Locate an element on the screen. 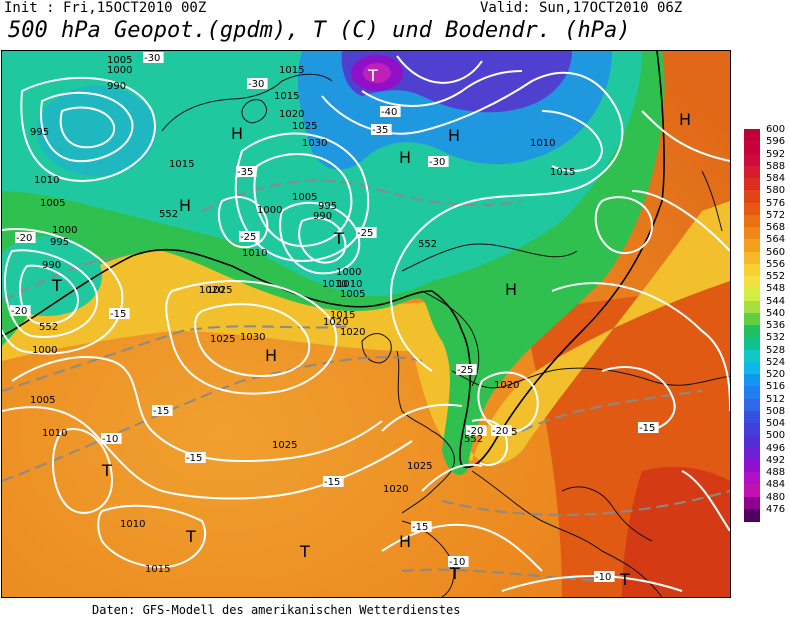  legend-level-label: 548 is located at coordinates (776, 289).